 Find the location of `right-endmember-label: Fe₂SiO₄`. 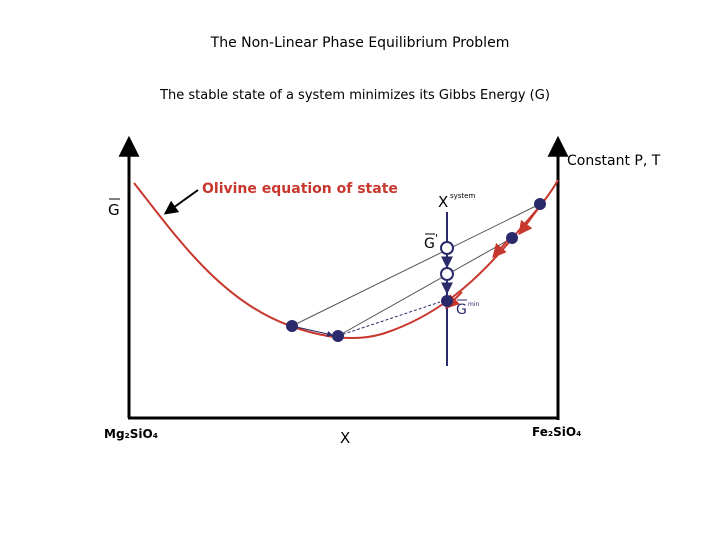

right-endmember-label: Fe₂SiO₄ is located at coordinates (556, 432).